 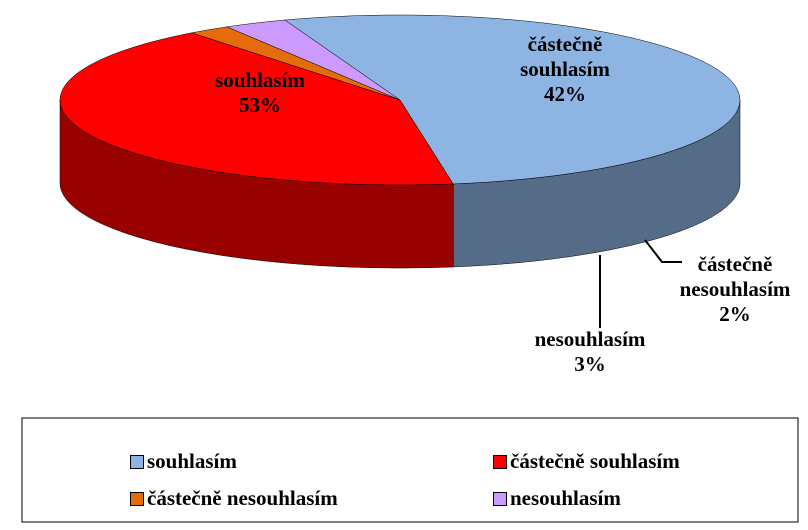 I want to click on data-label-value: 42%, so click(x=565, y=94).